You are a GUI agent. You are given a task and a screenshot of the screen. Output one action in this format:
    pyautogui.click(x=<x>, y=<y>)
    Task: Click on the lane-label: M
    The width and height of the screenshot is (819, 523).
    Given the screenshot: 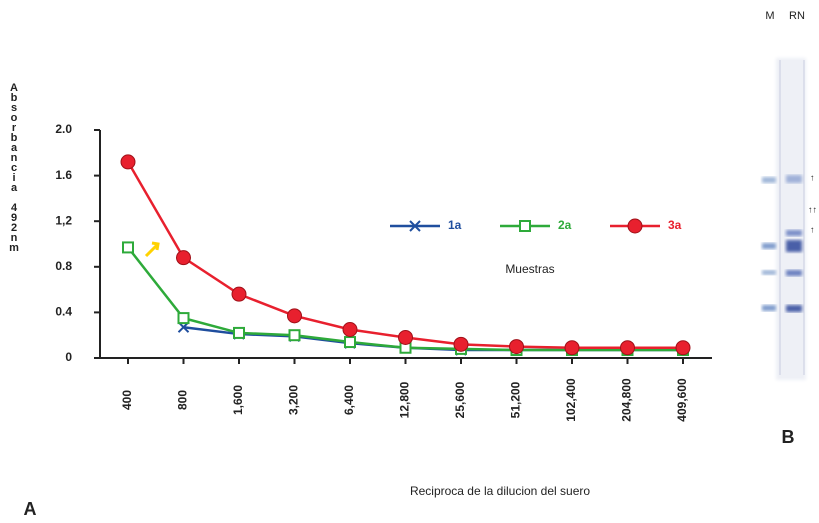 What is the action you would take?
    pyautogui.click(x=769, y=16)
    